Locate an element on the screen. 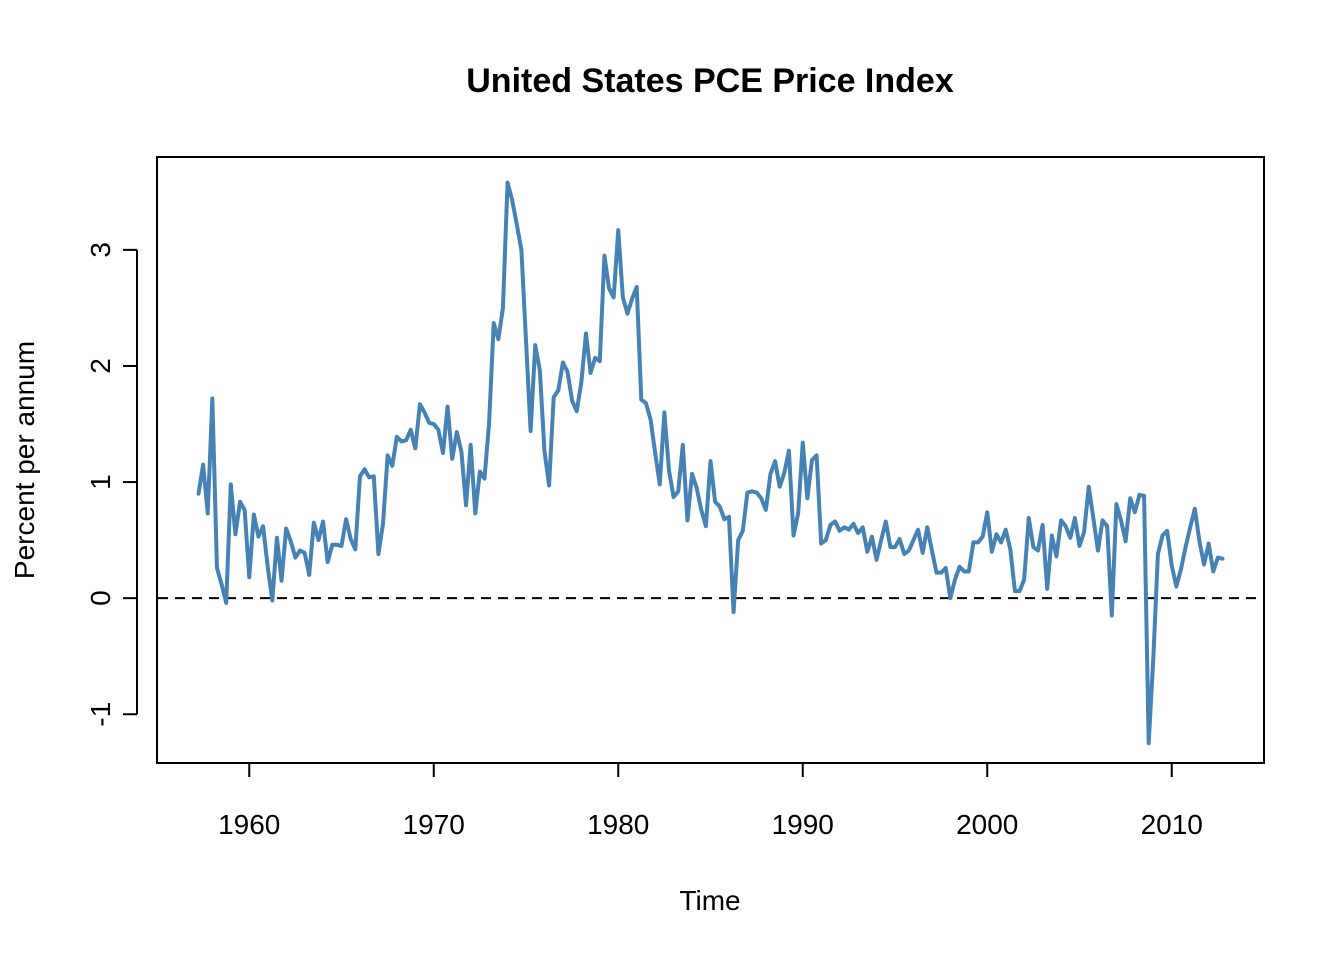 The width and height of the screenshot is (1344, 960). x-tick-label: 1980 is located at coordinates (618, 824).